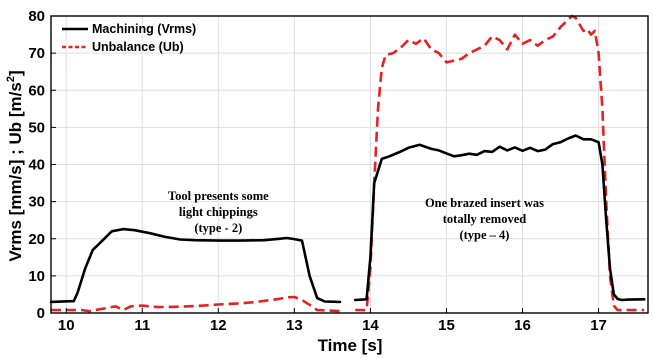 Image resolution: width=654 pixels, height=358 pixels. I want to click on x-tick-label-10: 10, so click(66, 325).